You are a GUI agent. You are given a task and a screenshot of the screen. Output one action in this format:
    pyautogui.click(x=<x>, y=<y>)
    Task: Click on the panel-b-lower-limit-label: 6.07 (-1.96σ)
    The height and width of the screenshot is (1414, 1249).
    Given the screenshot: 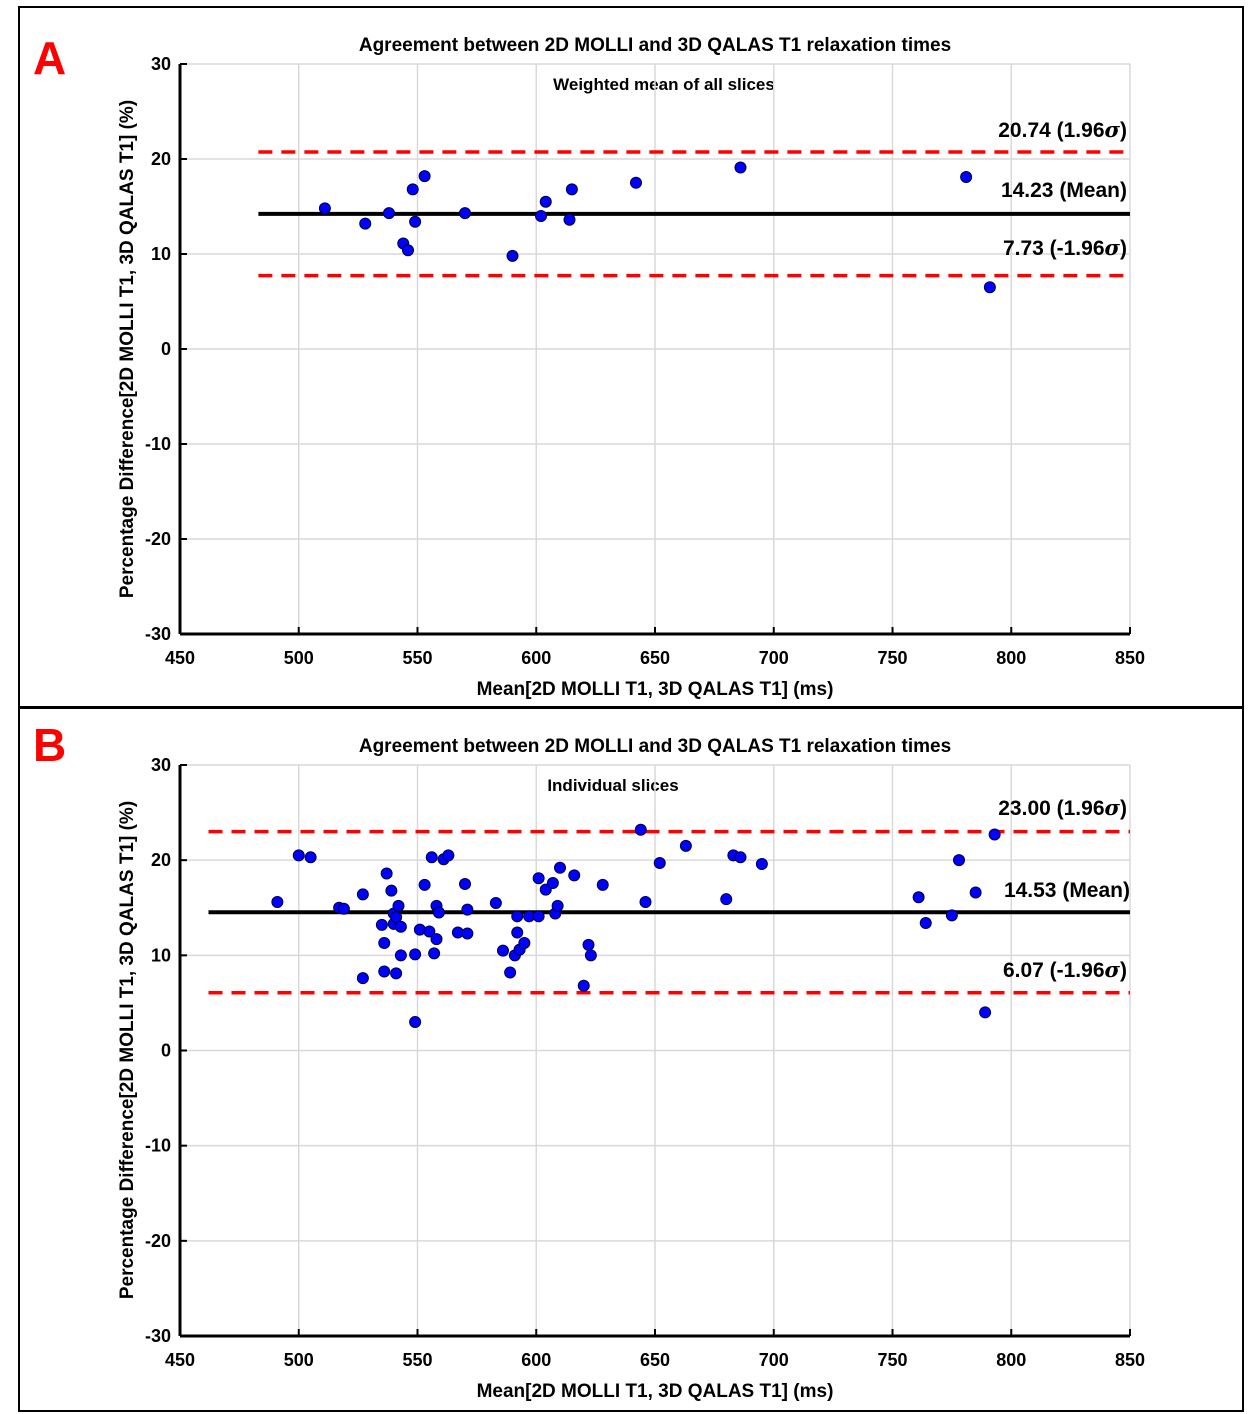 What is the action you would take?
    pyautogui.click(x=1065, y=969)
    